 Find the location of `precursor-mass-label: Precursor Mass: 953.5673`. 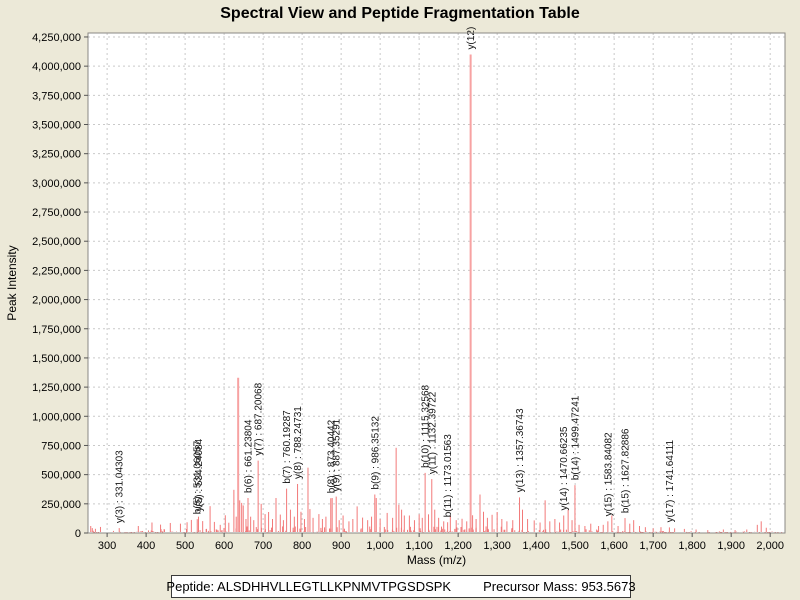

precursor-mass-label: Precursor Mass: 953.5673 is located at coordinates (559, 586).